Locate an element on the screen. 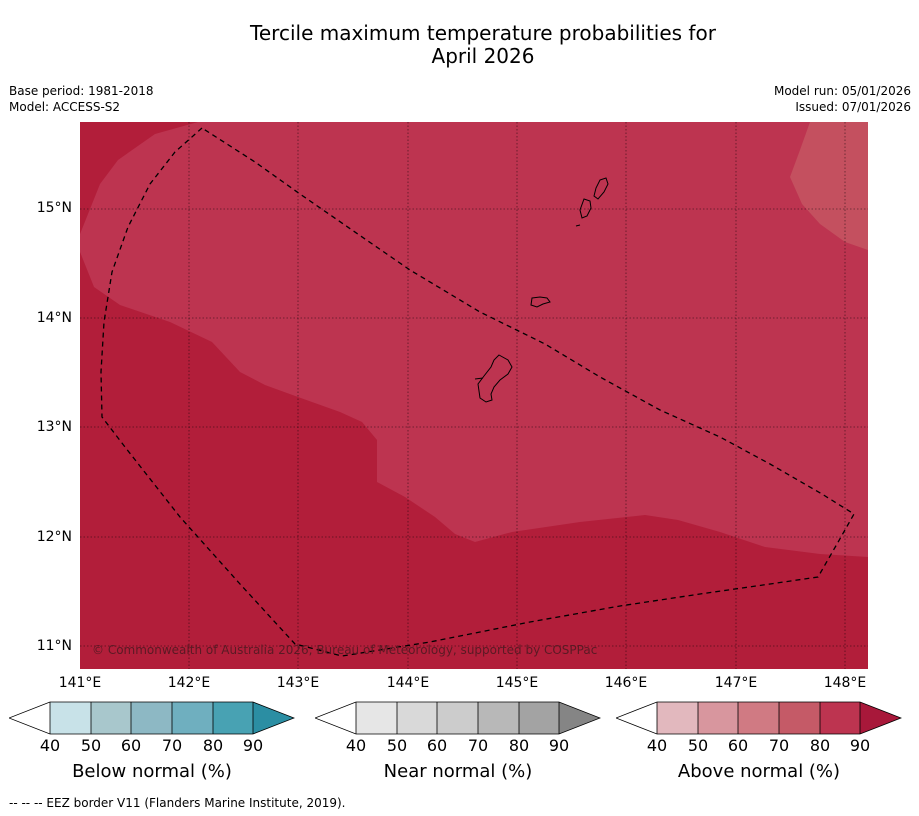 This screenshot has height=816, width=919. cbar-near-label: Near normal (%) is located at coordinates (458, 771).